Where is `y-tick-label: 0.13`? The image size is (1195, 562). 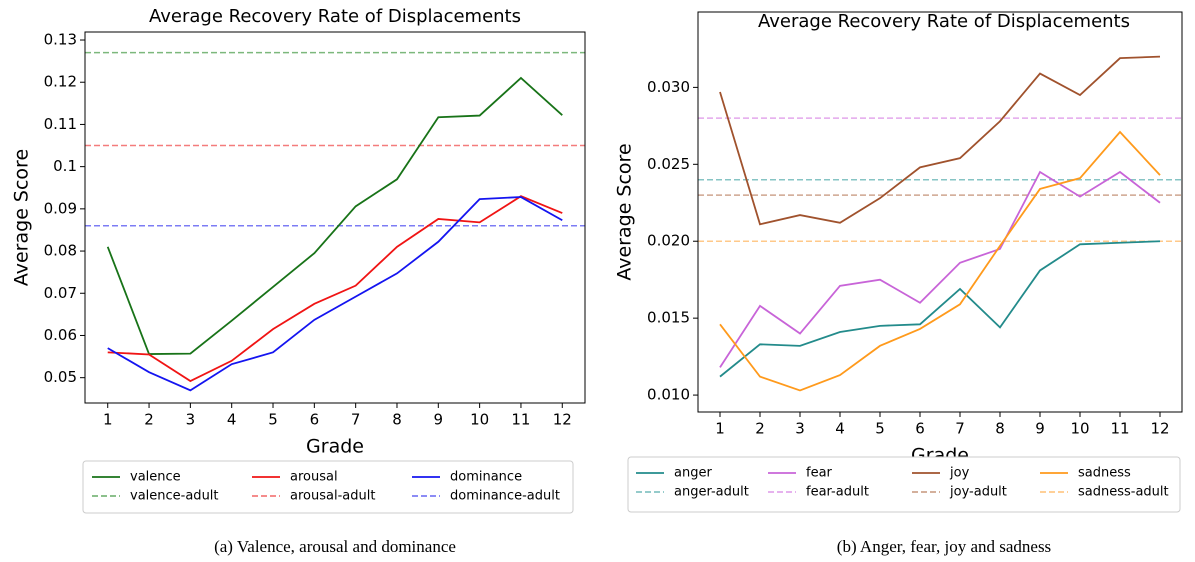
y-tick-label: 0.13 is located at coordinates (60, 40).